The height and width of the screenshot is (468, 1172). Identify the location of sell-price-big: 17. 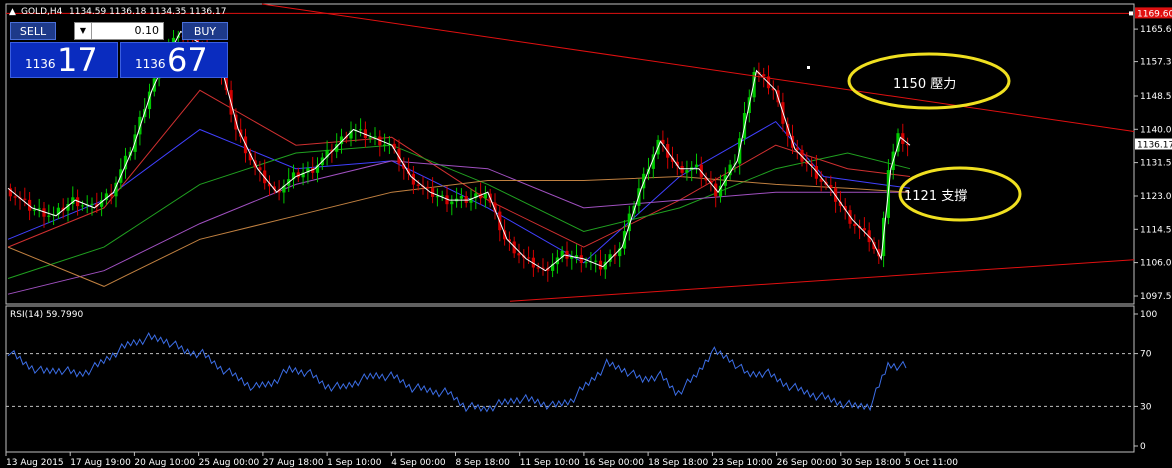
(77, 60).